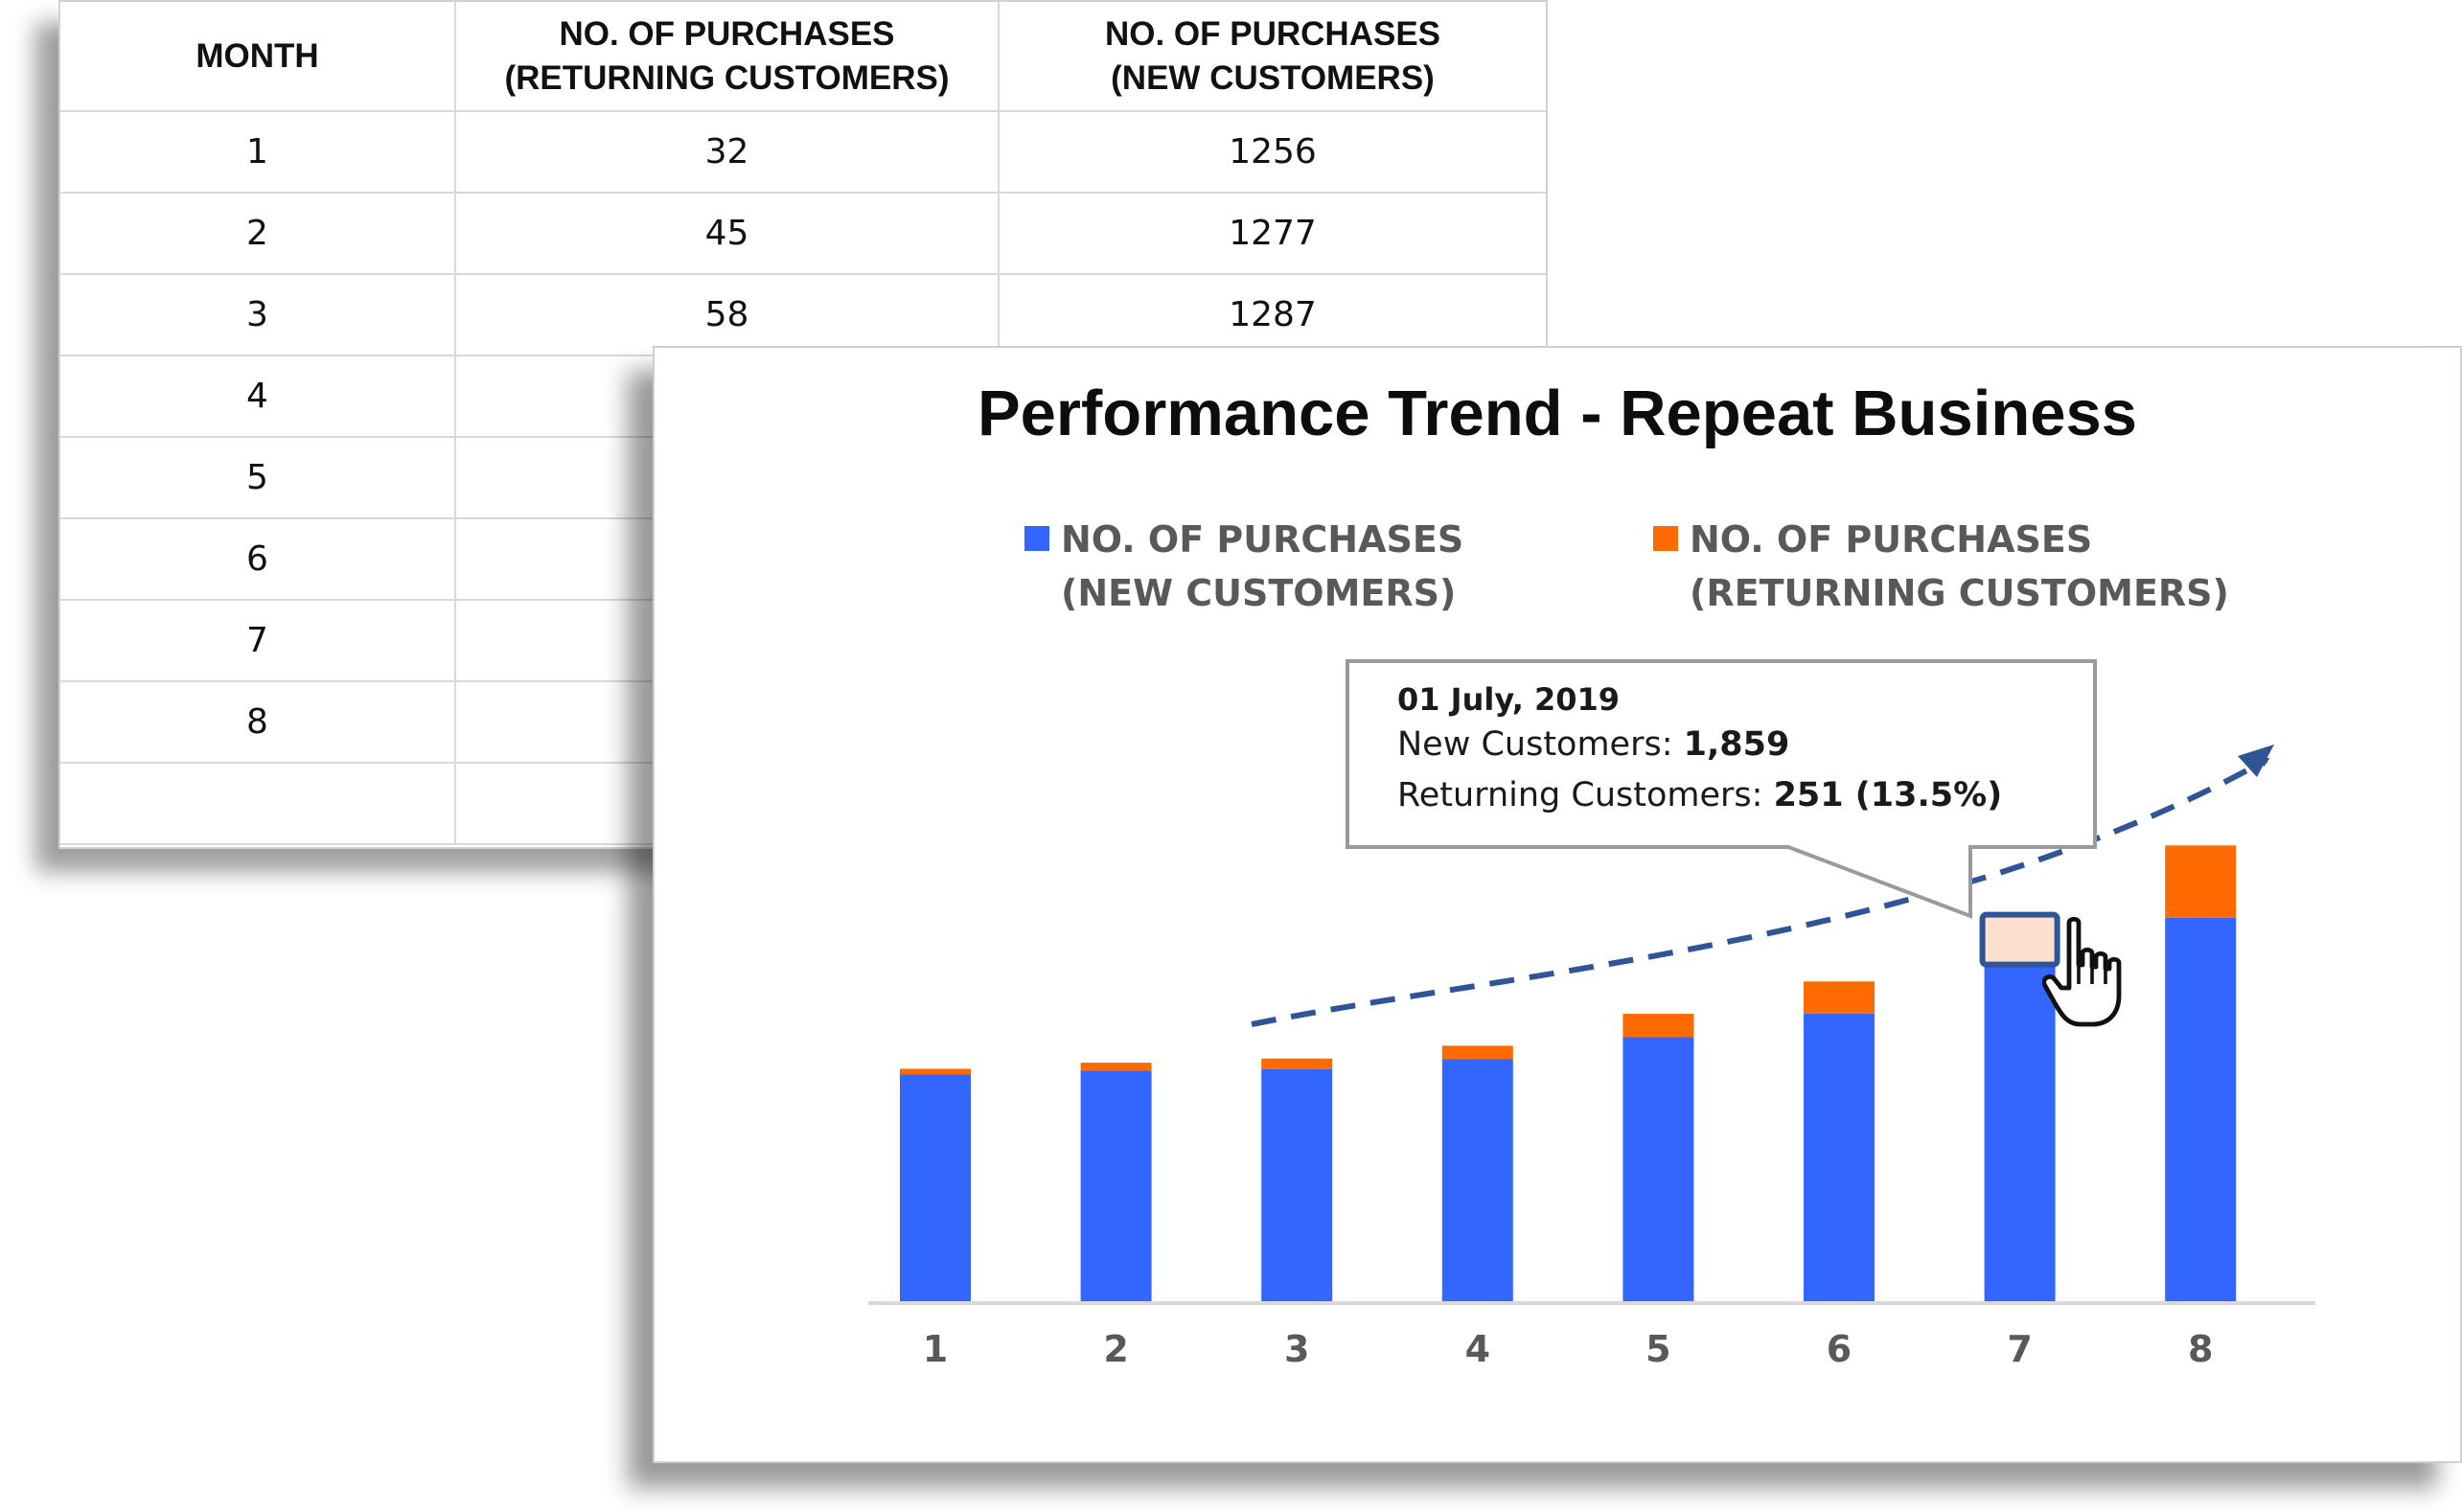 Image resolution: width=2462 pixels, height=1512 pixels. What do you see at coordinates (1557, 413) in the screenshot?
I see `chart-title: Performance Trend - Repeat Business` at bounding box center [1557, 413].